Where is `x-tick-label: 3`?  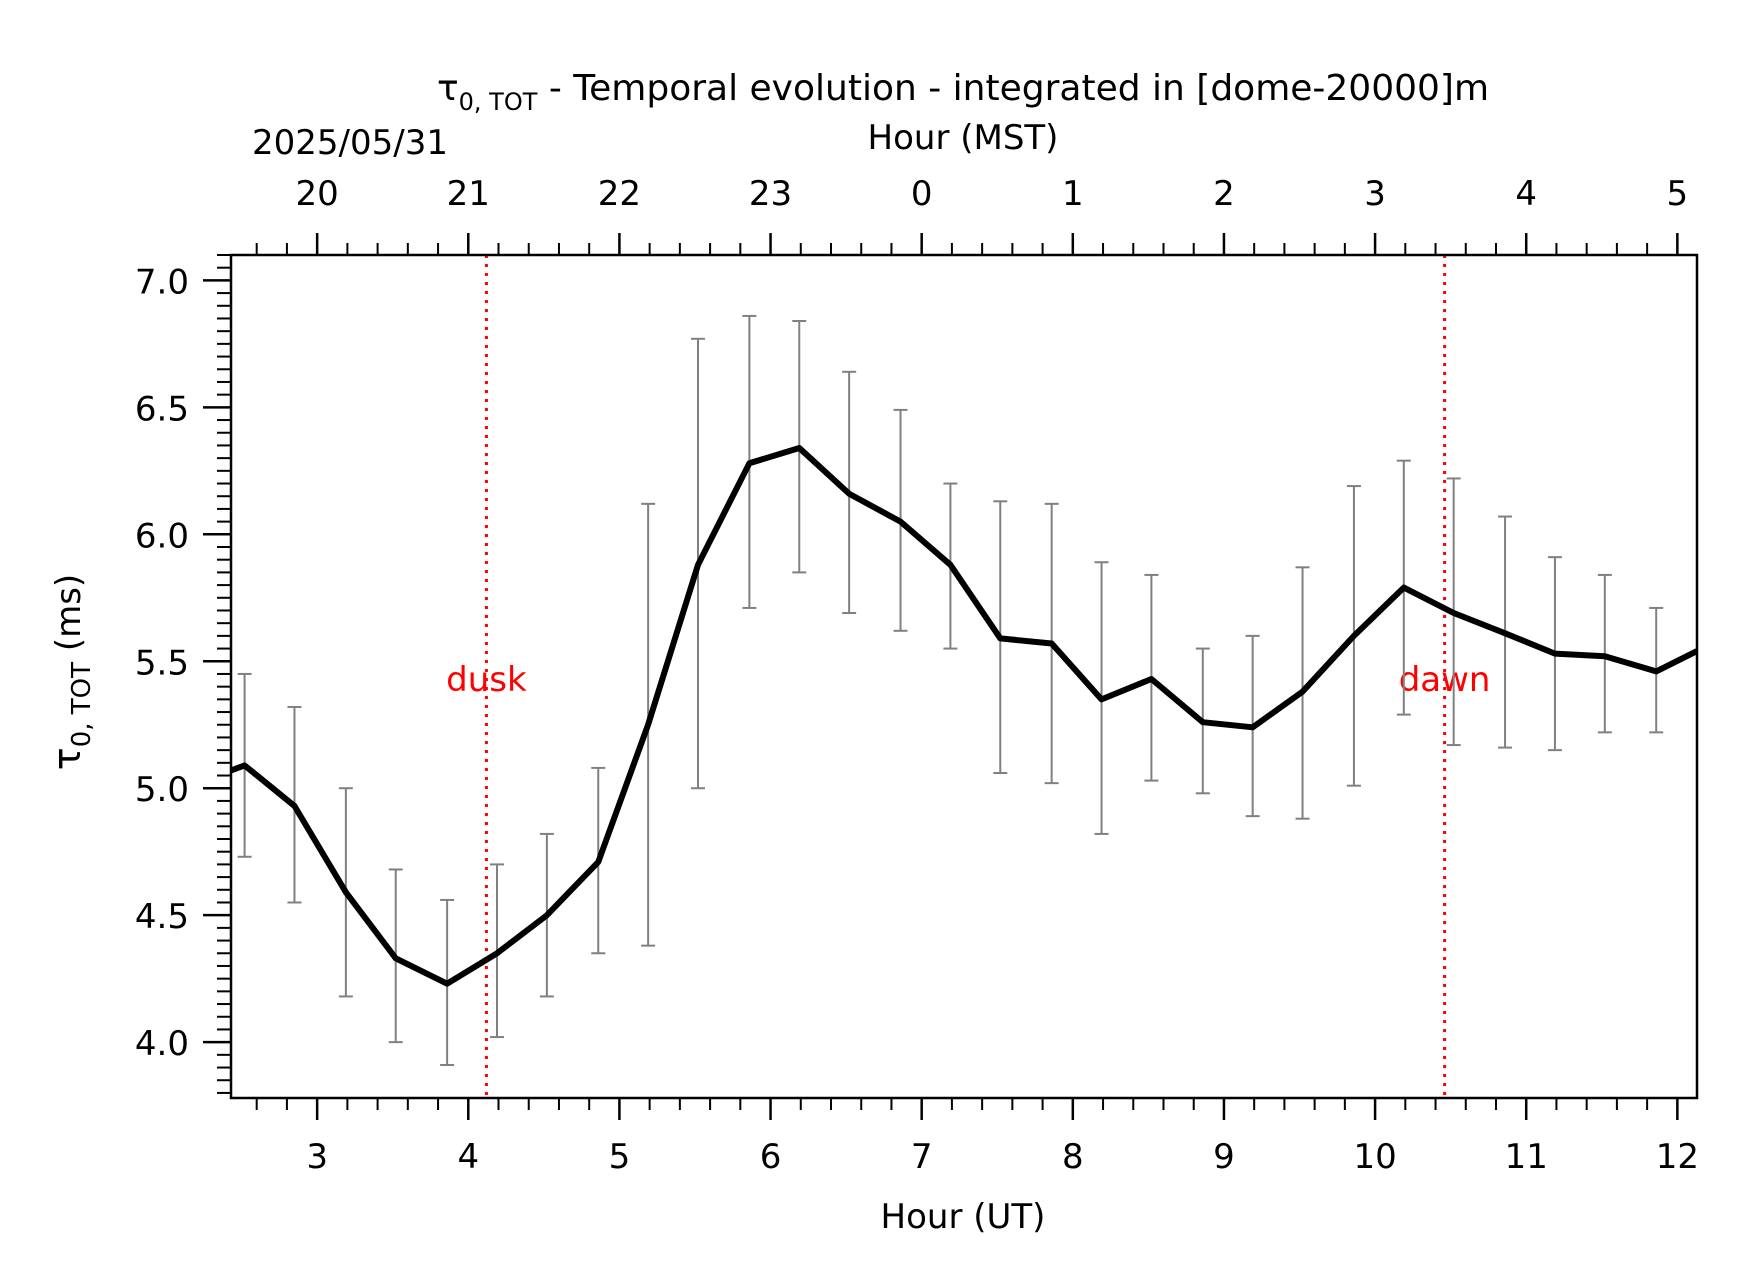
x-tick-label: 3 is located at coordinates (317, 1157).